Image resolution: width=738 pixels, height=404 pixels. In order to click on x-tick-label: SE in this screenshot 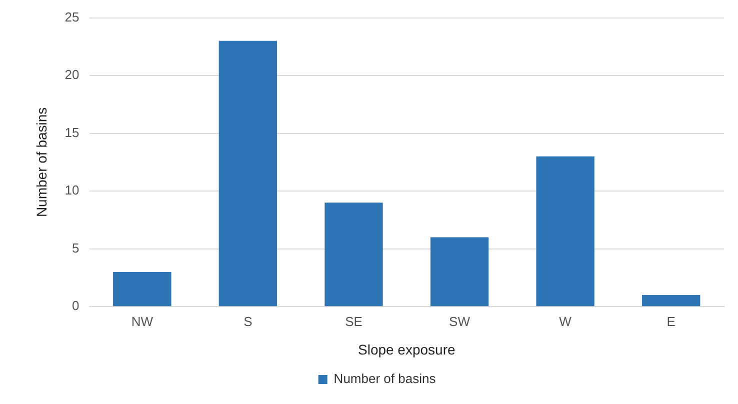, I will do `click(354, 321)`.